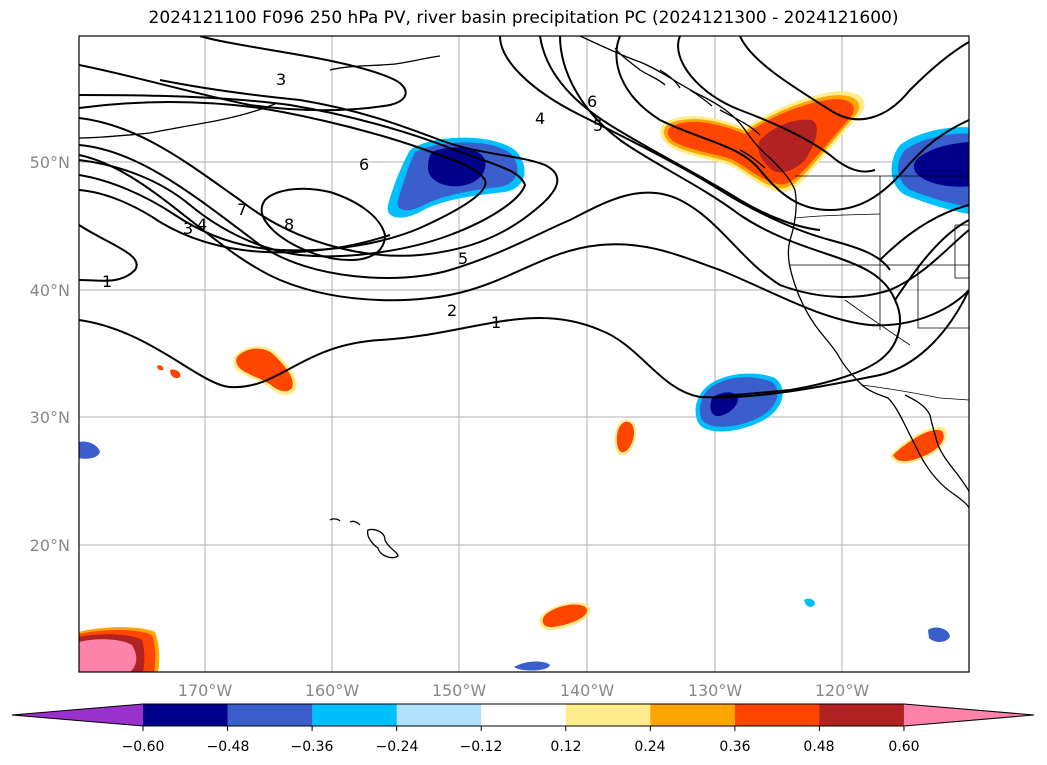 This screenshot has width=1047, height=765. I want to click on negative-anomaly-north-pacific, so click(456, 177).